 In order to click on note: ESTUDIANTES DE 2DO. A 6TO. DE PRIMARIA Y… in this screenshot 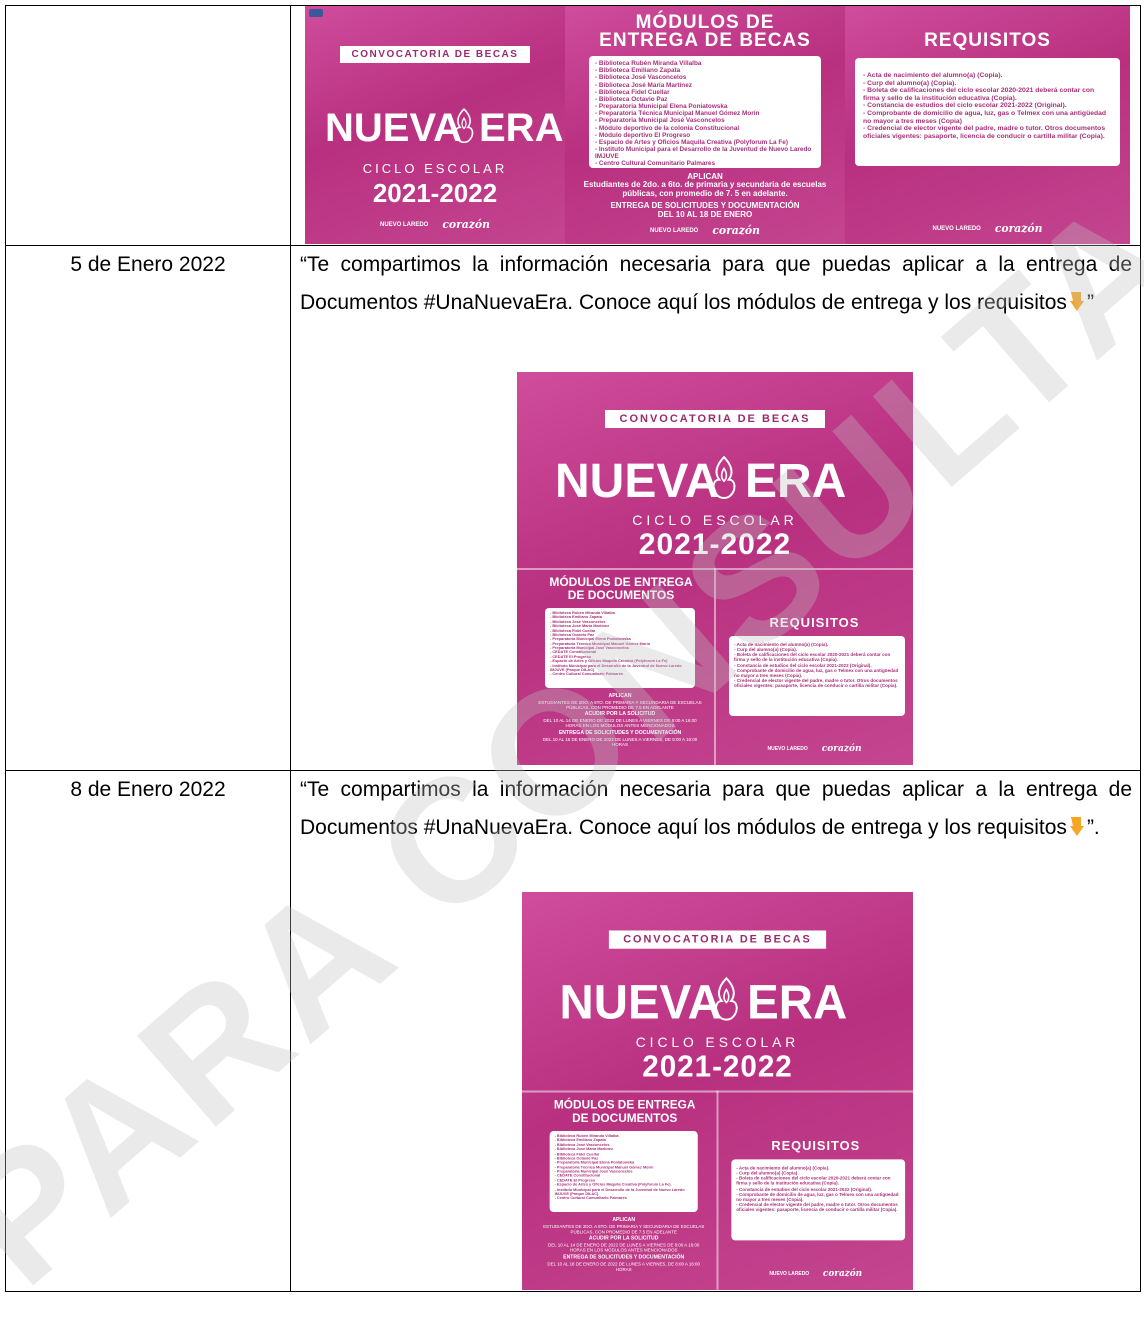, I will do `click(620, 705)`.